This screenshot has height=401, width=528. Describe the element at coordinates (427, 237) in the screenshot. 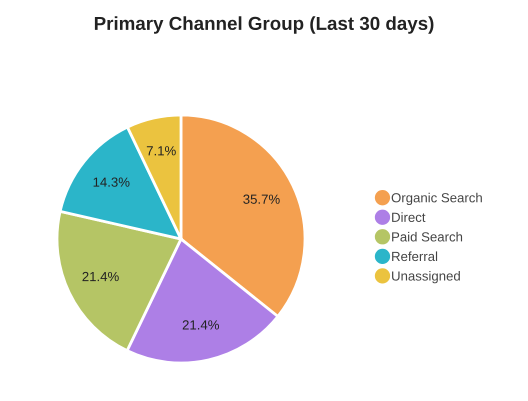

I see `legend-label: Paid Search` at that location.